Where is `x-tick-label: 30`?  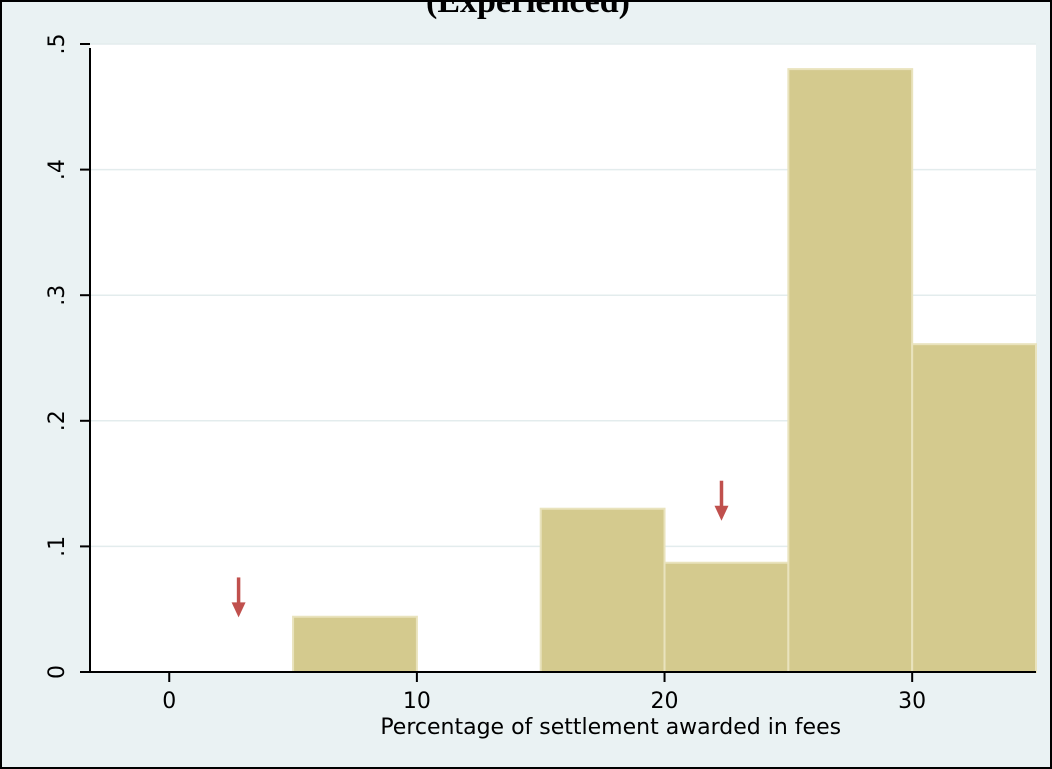
x-tick-label: 30 is located at coordinates (912, 701).